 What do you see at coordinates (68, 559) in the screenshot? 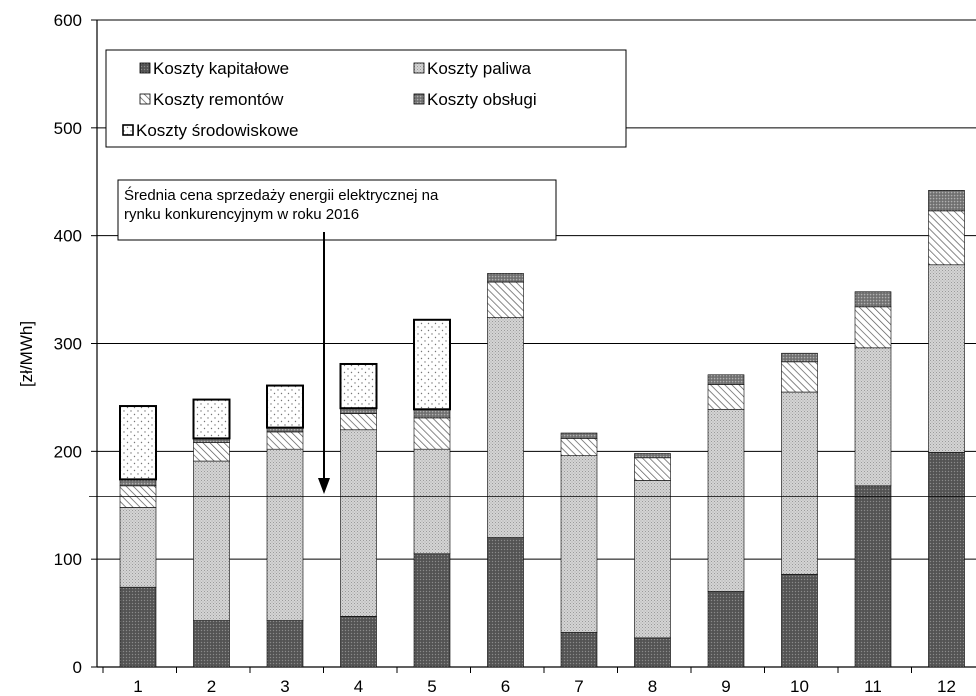
I see `y-tick-label: 100` at bounding box center [68, 559].